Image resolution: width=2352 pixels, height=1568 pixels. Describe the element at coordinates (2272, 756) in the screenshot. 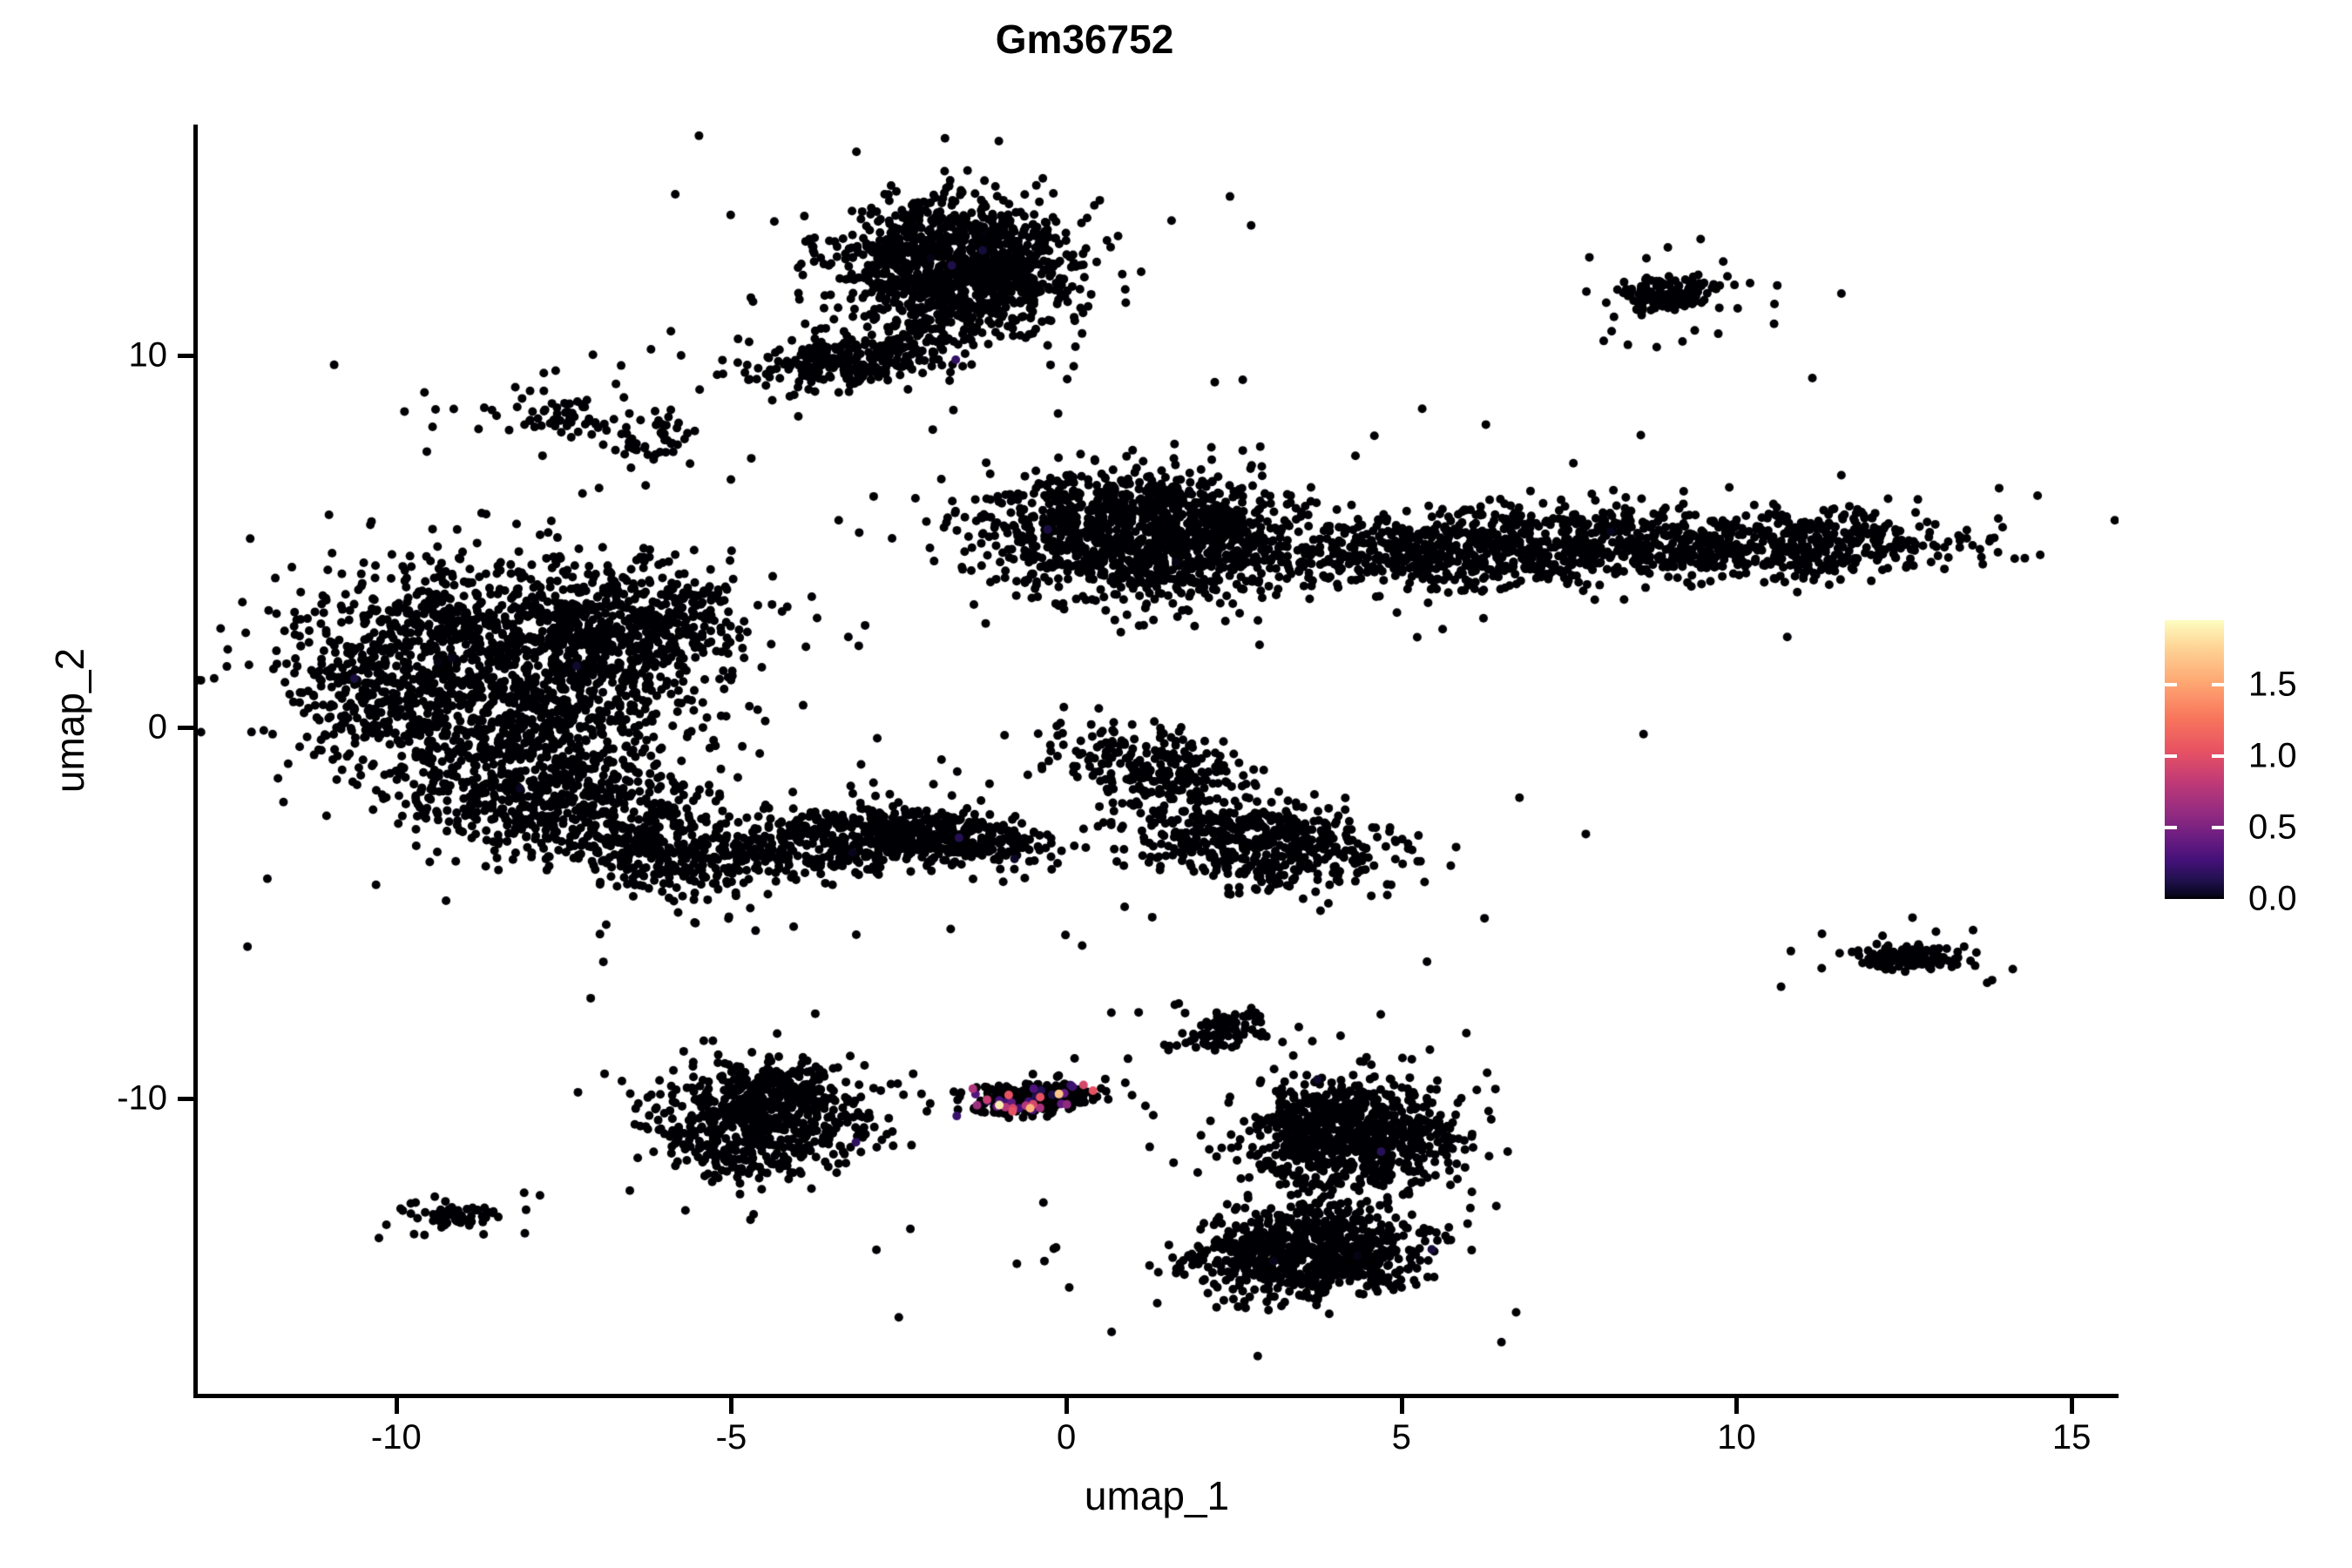

I see `colorbar-tick-label: 1.0` at that location.